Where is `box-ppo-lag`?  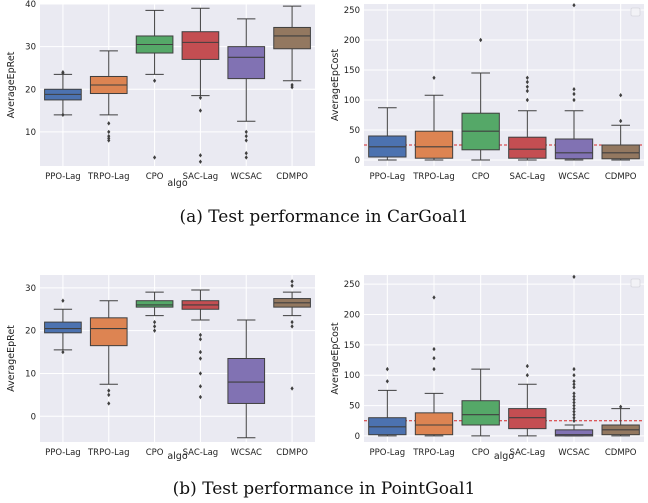 box-ppo-lag is located at coordinates (387, 426).